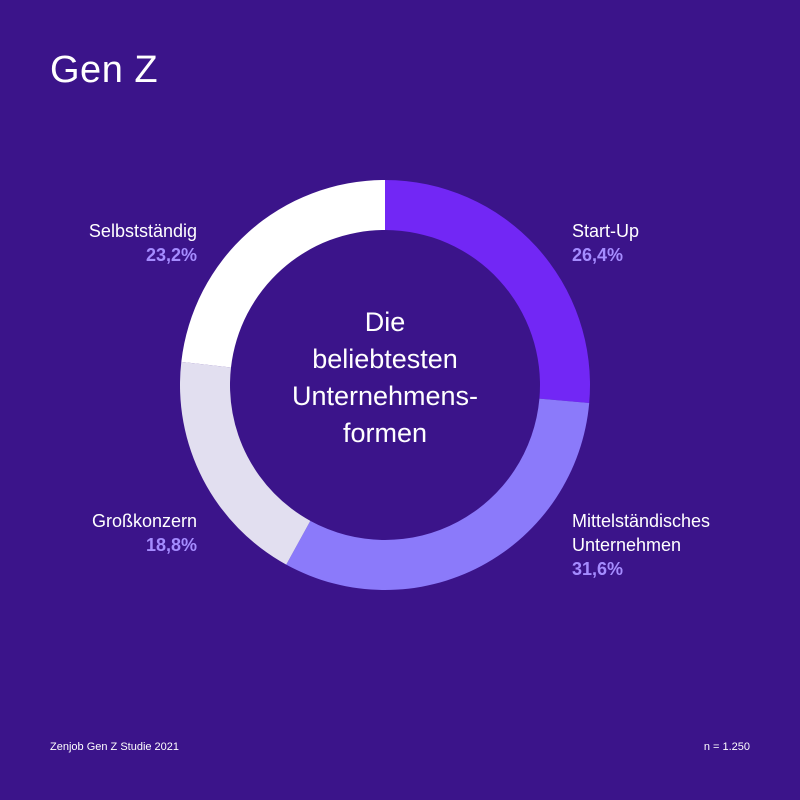 The width and height of the screenshot is (800, 800). What do you see at coordinates (385, 433) in the screenshot?
I see `center-line: formen` at bounding box center [385, 433].